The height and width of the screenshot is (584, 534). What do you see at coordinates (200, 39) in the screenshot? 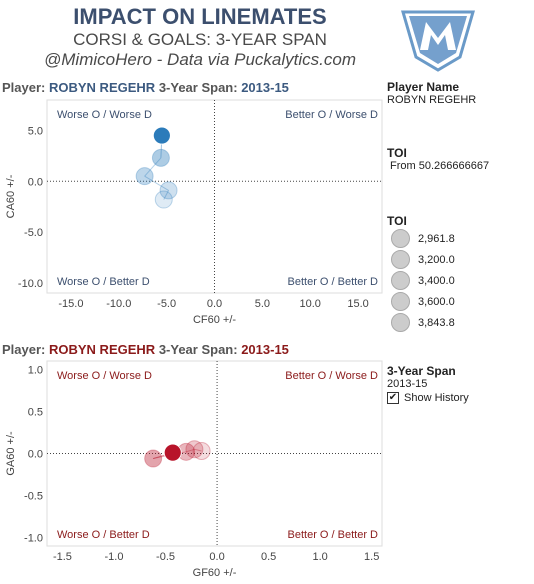
I see `page-subtitle: CORSI & GOALS: 3-YEAR SPAN` at bounding box center [200, 39].